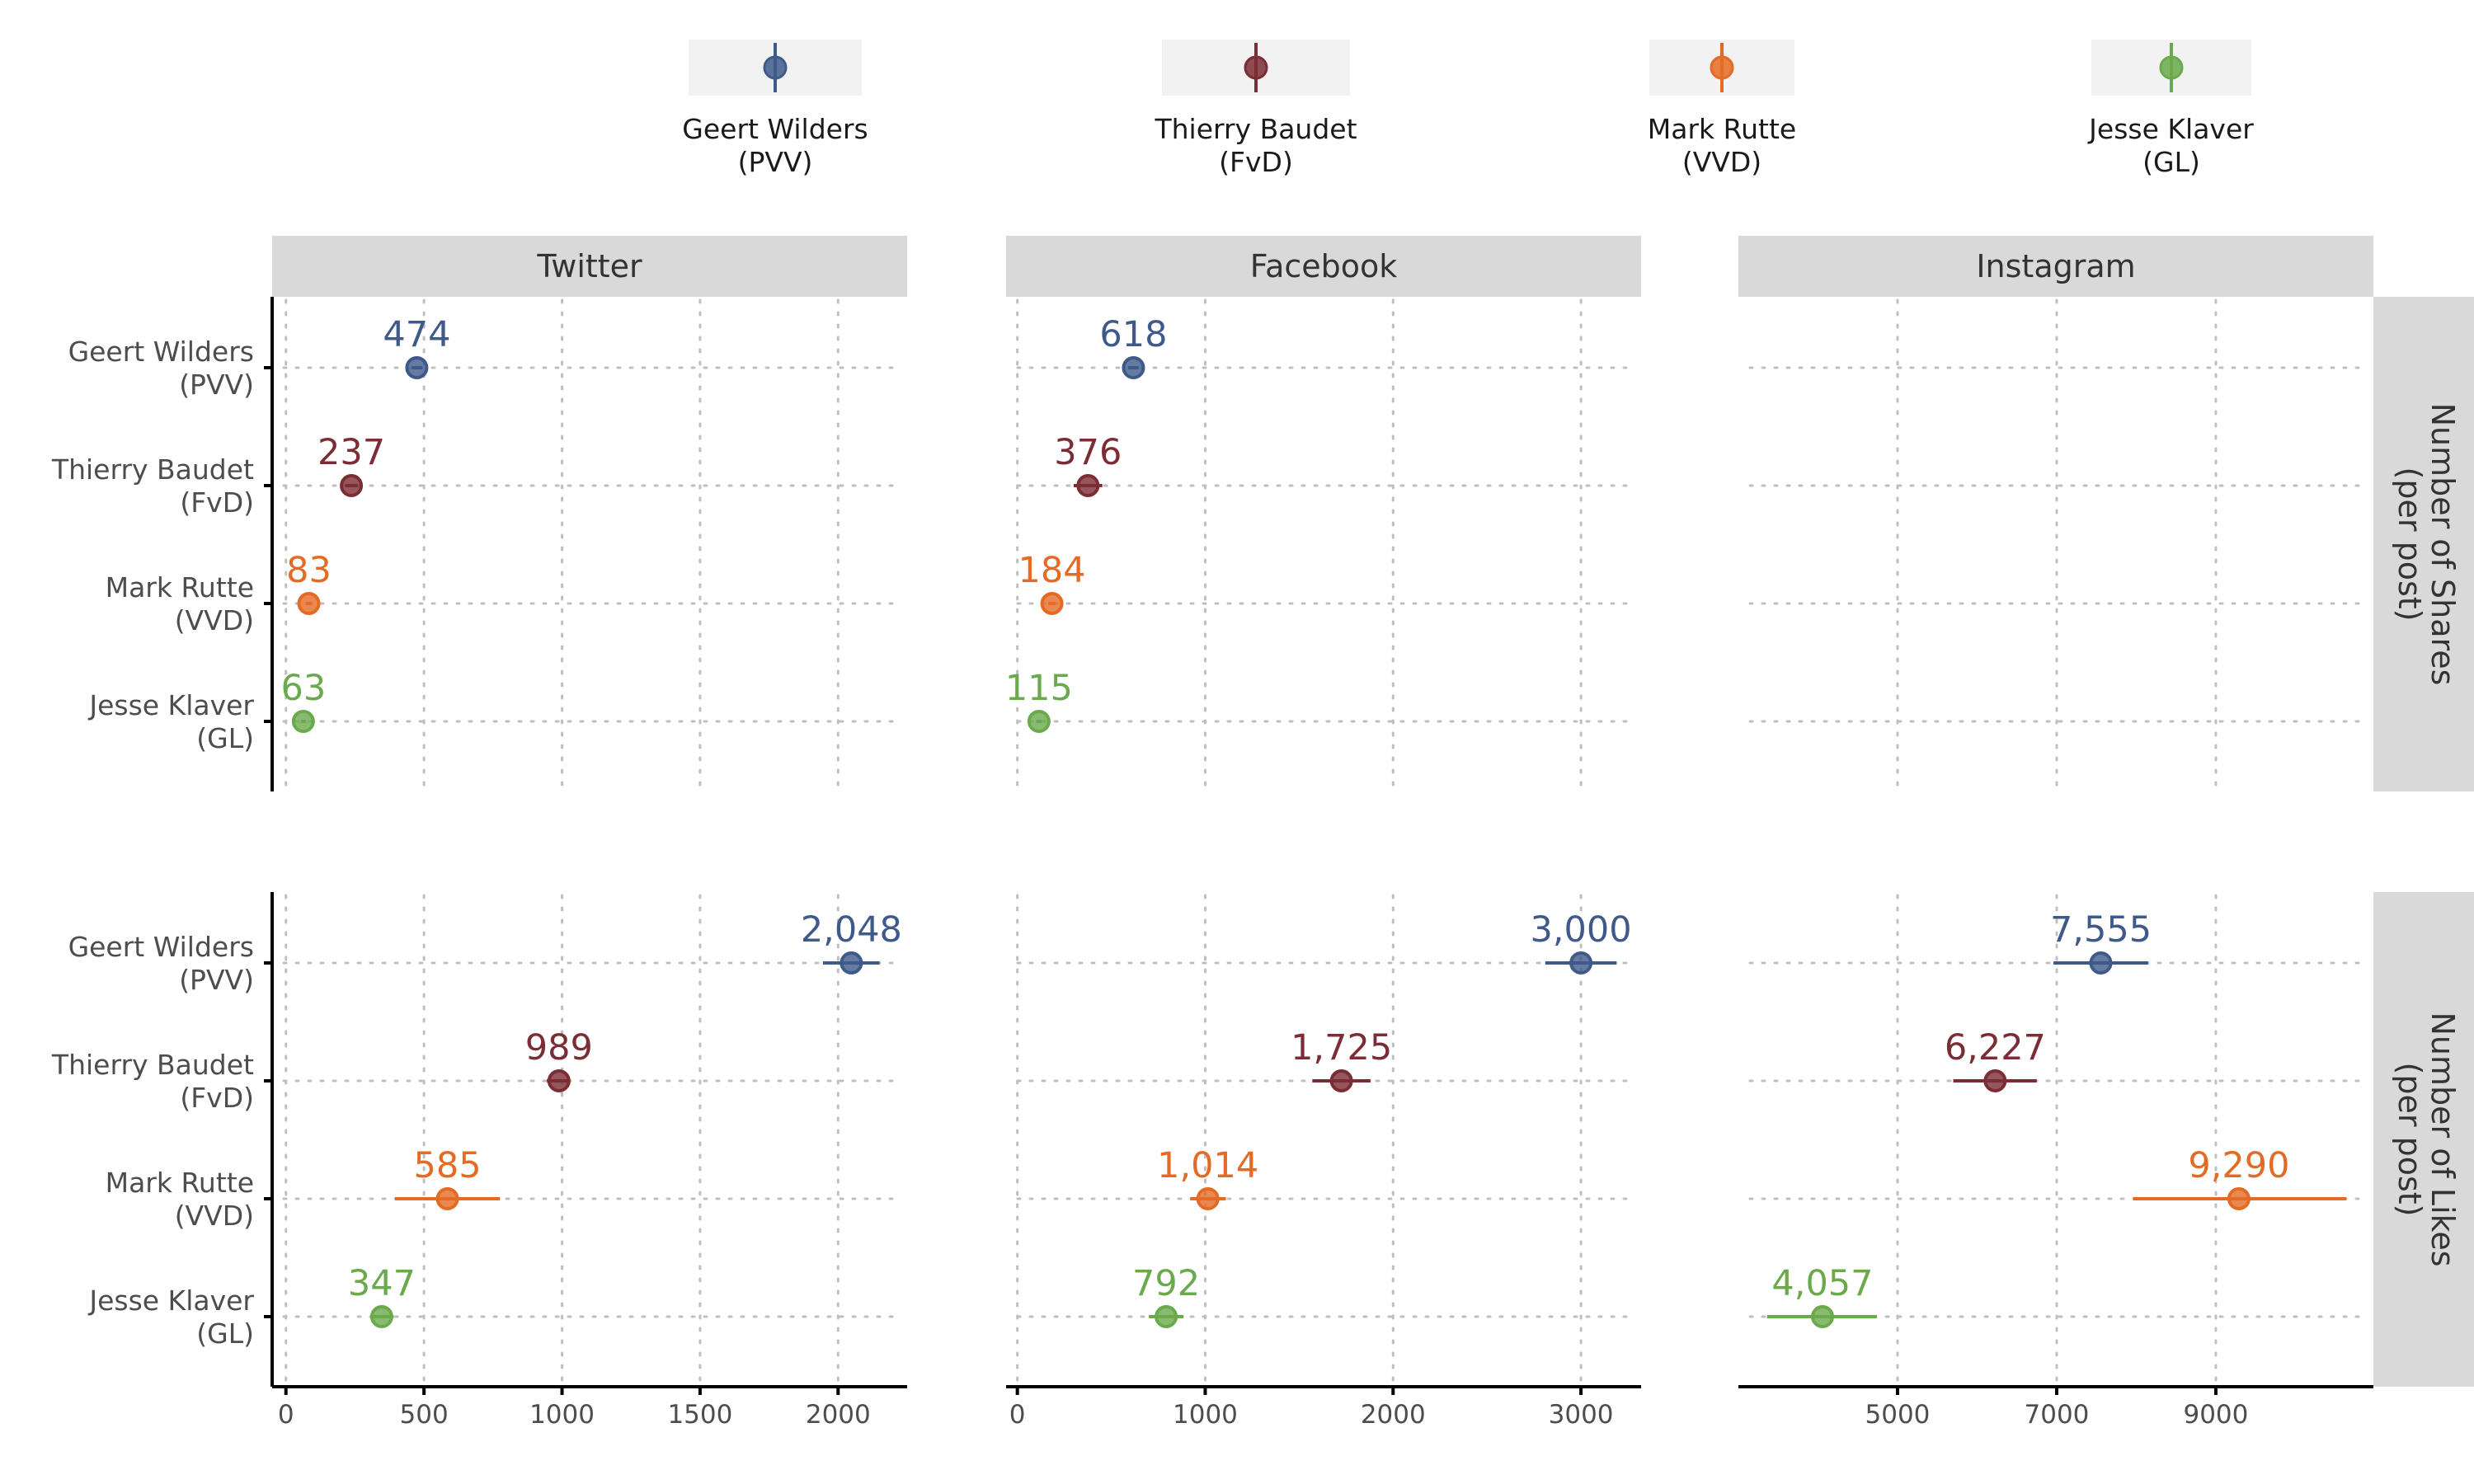 This screenshot has height=1484, width=2474. I want to click on data-label: 474, so click(416, 334).